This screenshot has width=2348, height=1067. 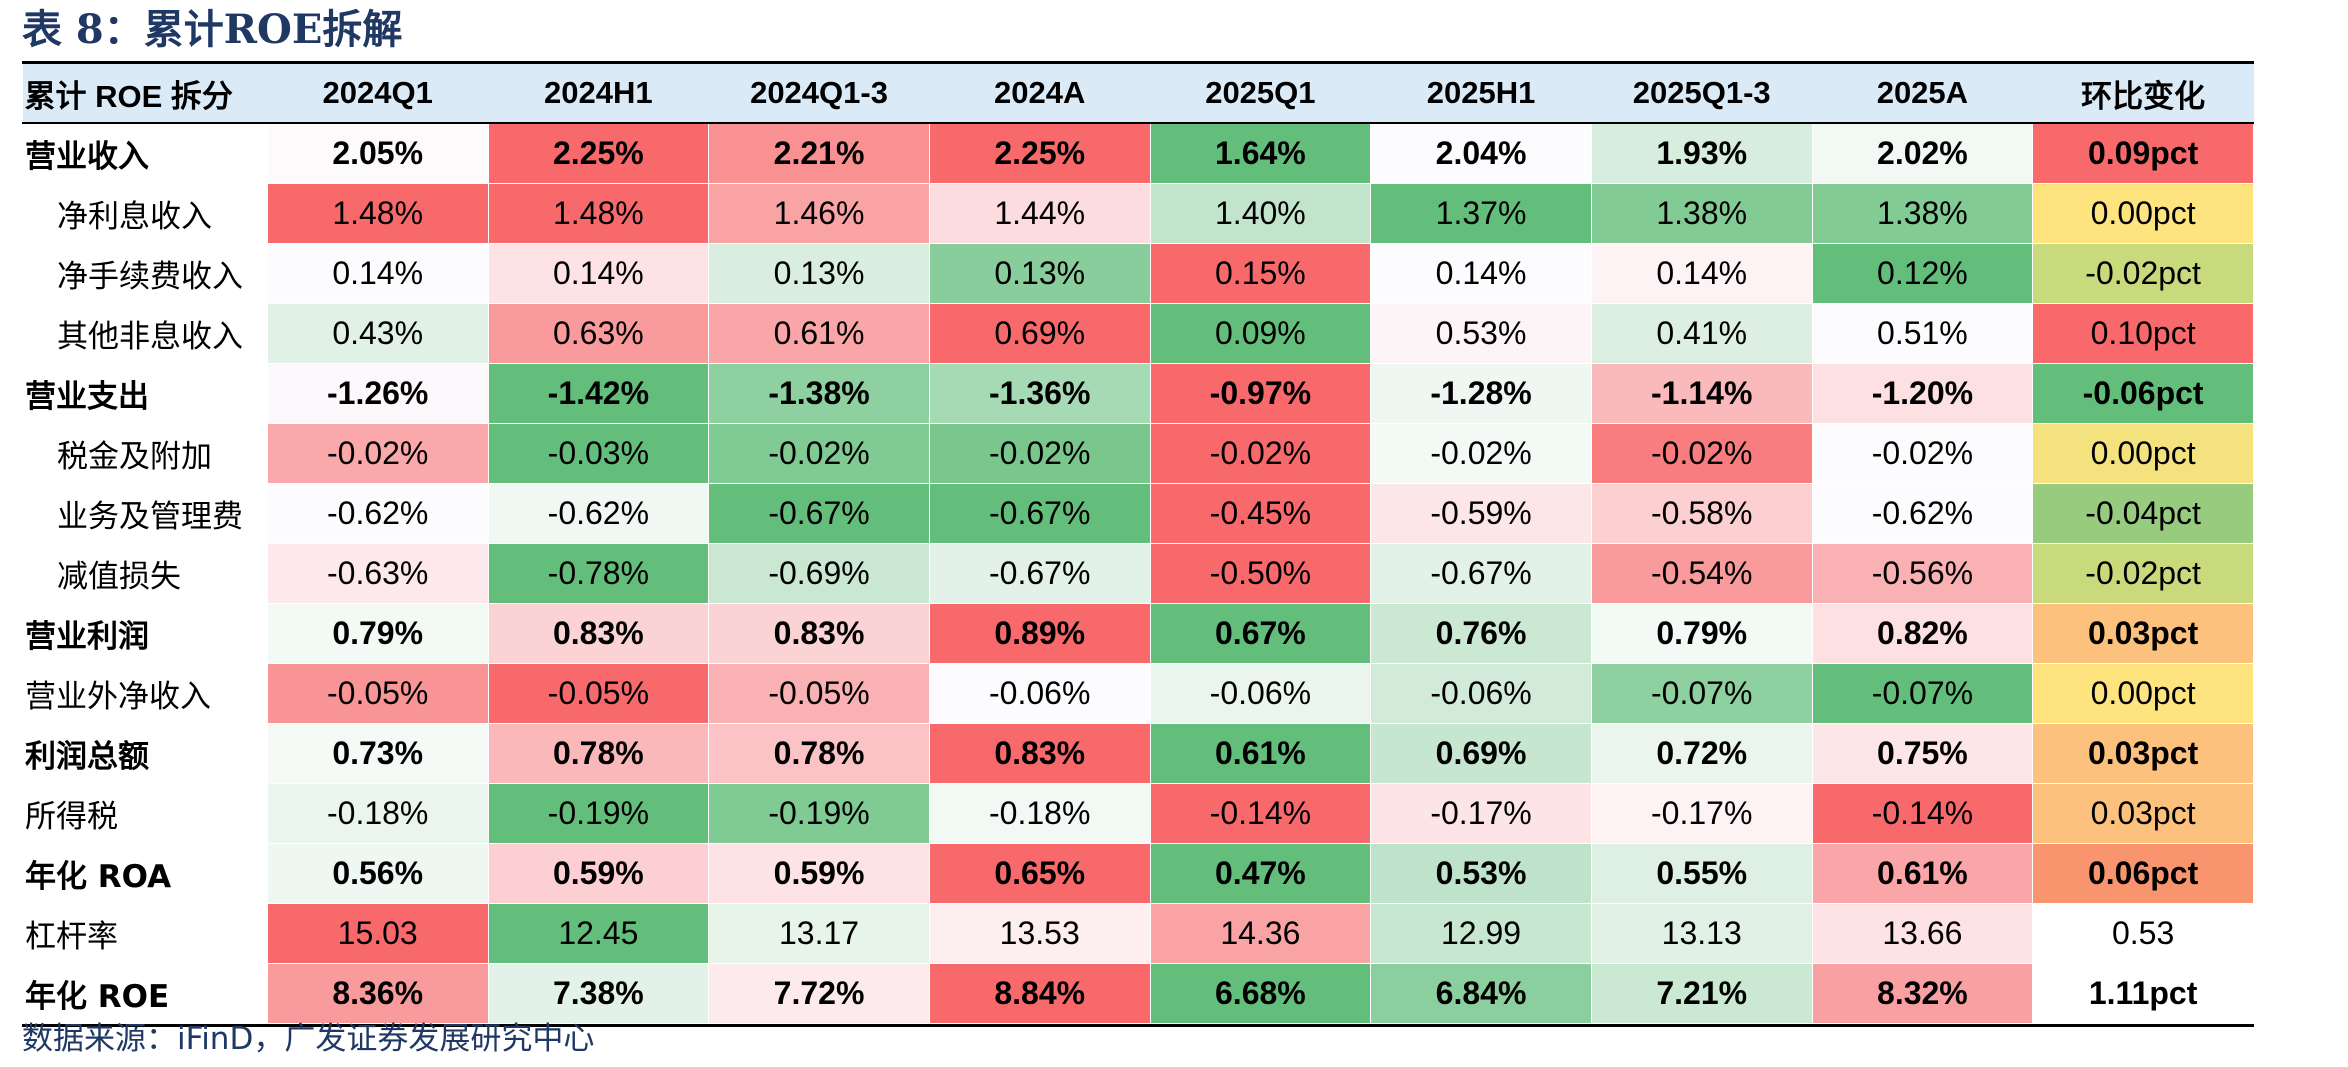 What do you see at coordinates (1701, 933) in the screenshot?
I see `value-cell: 13.13` at bounding box center [1701, 933].